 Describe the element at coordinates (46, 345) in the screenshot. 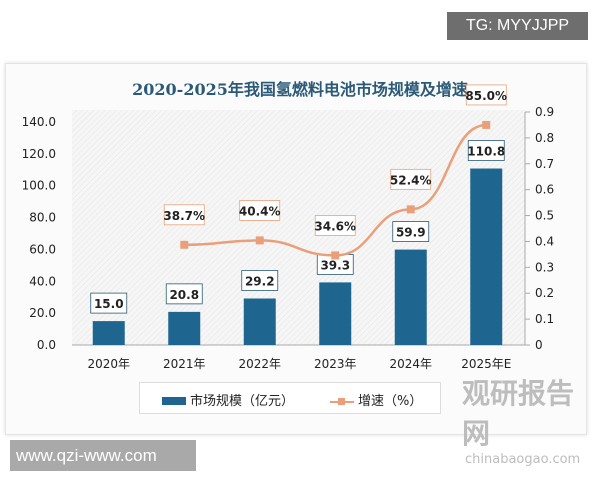

I see `left-tick-label: 0.0` at that location.